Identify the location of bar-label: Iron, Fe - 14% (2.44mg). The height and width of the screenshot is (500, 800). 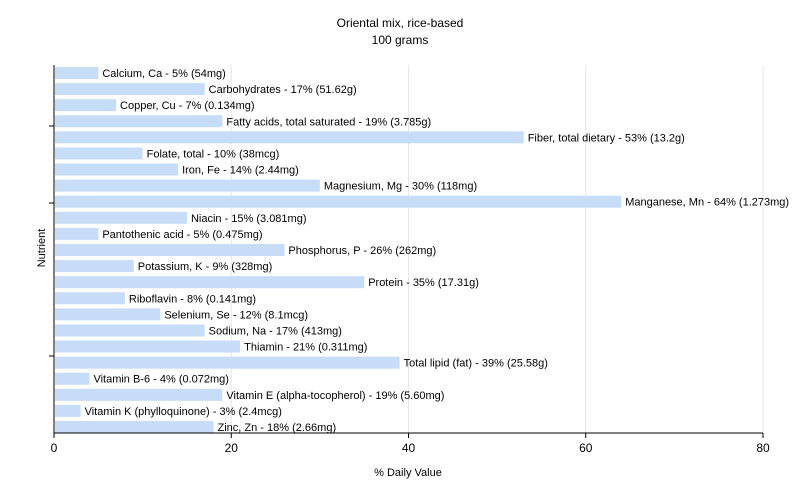
(240, 171).